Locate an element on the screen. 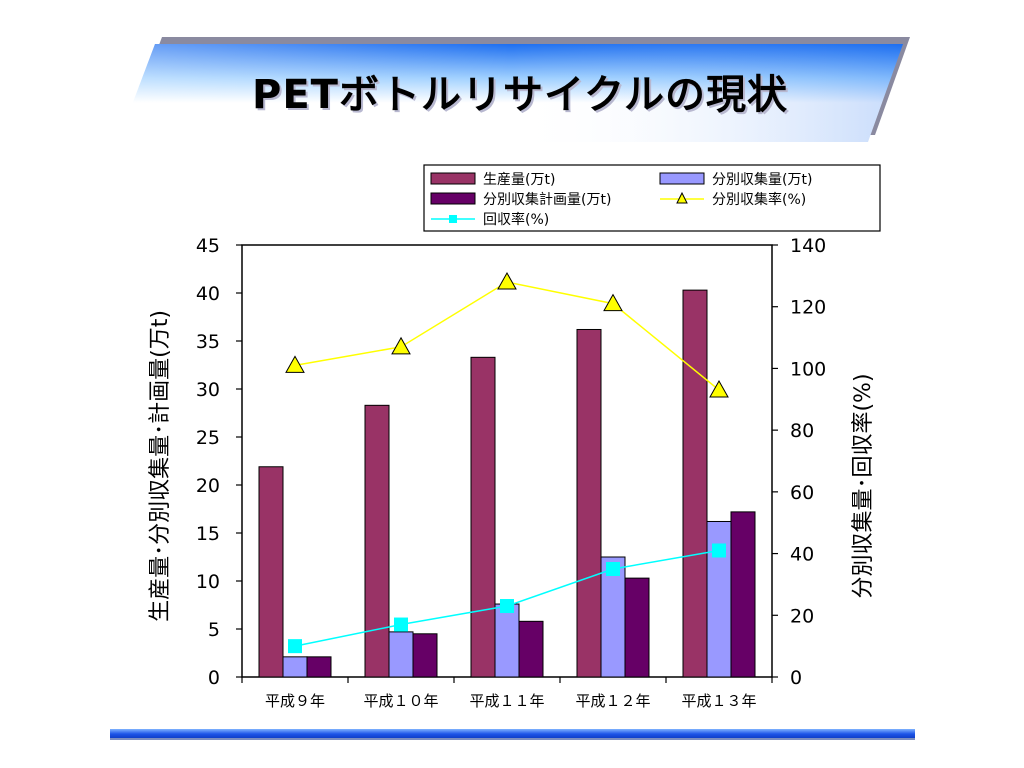 The width and height of the screenshot is (1024, 768). y-left-tick-label-1: 5 is located at coordinates (214, 630).